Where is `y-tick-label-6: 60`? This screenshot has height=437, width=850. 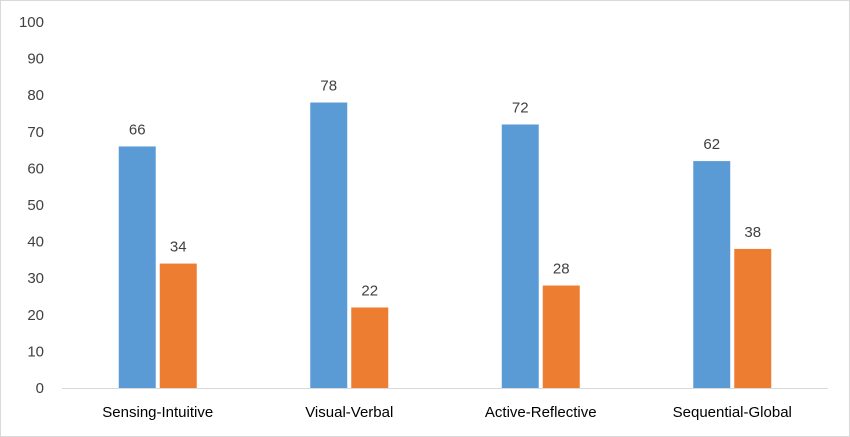 y-tick-label-6: 60 is located at coordinates (35, 168).